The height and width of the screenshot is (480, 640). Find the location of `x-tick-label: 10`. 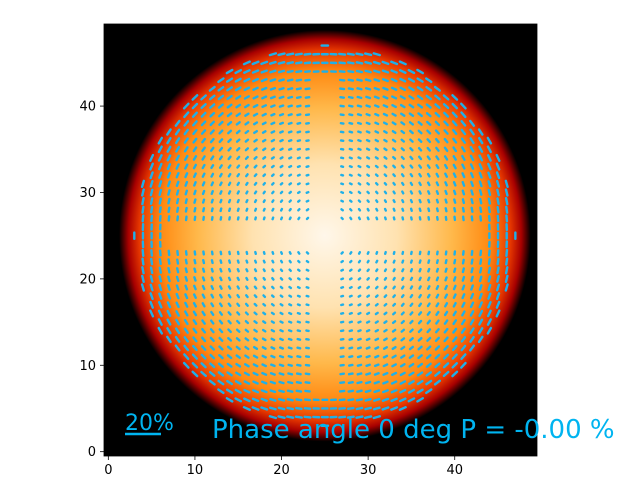

x-tick-label: 10 is located at coordinates (195, 470).